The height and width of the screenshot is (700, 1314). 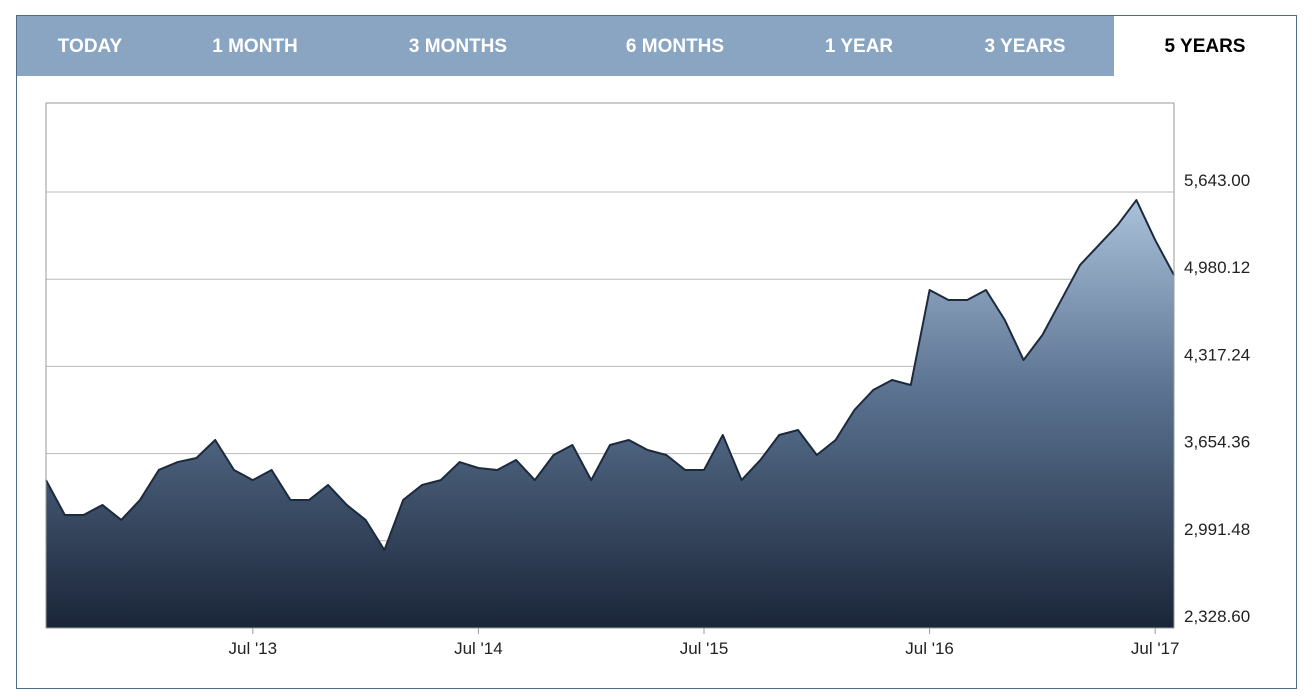 I want to click on y-tick-label: 2,991.48, so click(x=1217, y=529).